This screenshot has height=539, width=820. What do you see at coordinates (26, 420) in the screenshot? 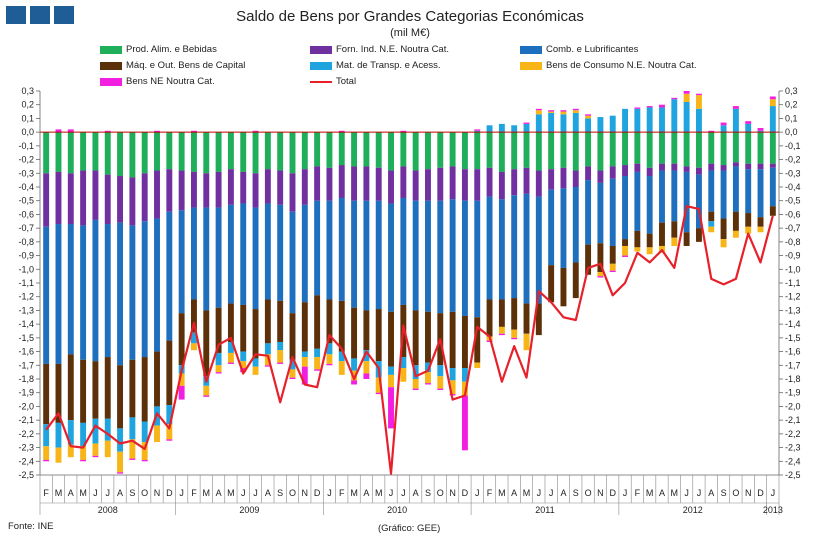
I see `y-tick-label-left: -2,1` at bounding box center [26, 420].